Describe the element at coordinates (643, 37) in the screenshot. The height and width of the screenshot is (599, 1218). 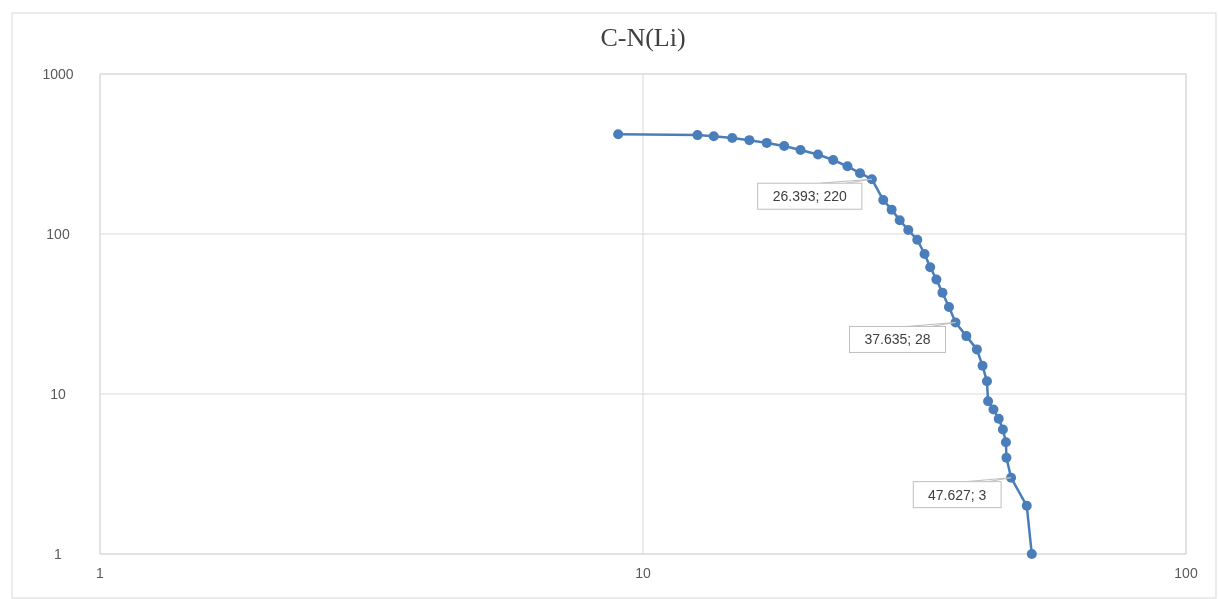
I see `chart-title: C-N(Li)` at that location.